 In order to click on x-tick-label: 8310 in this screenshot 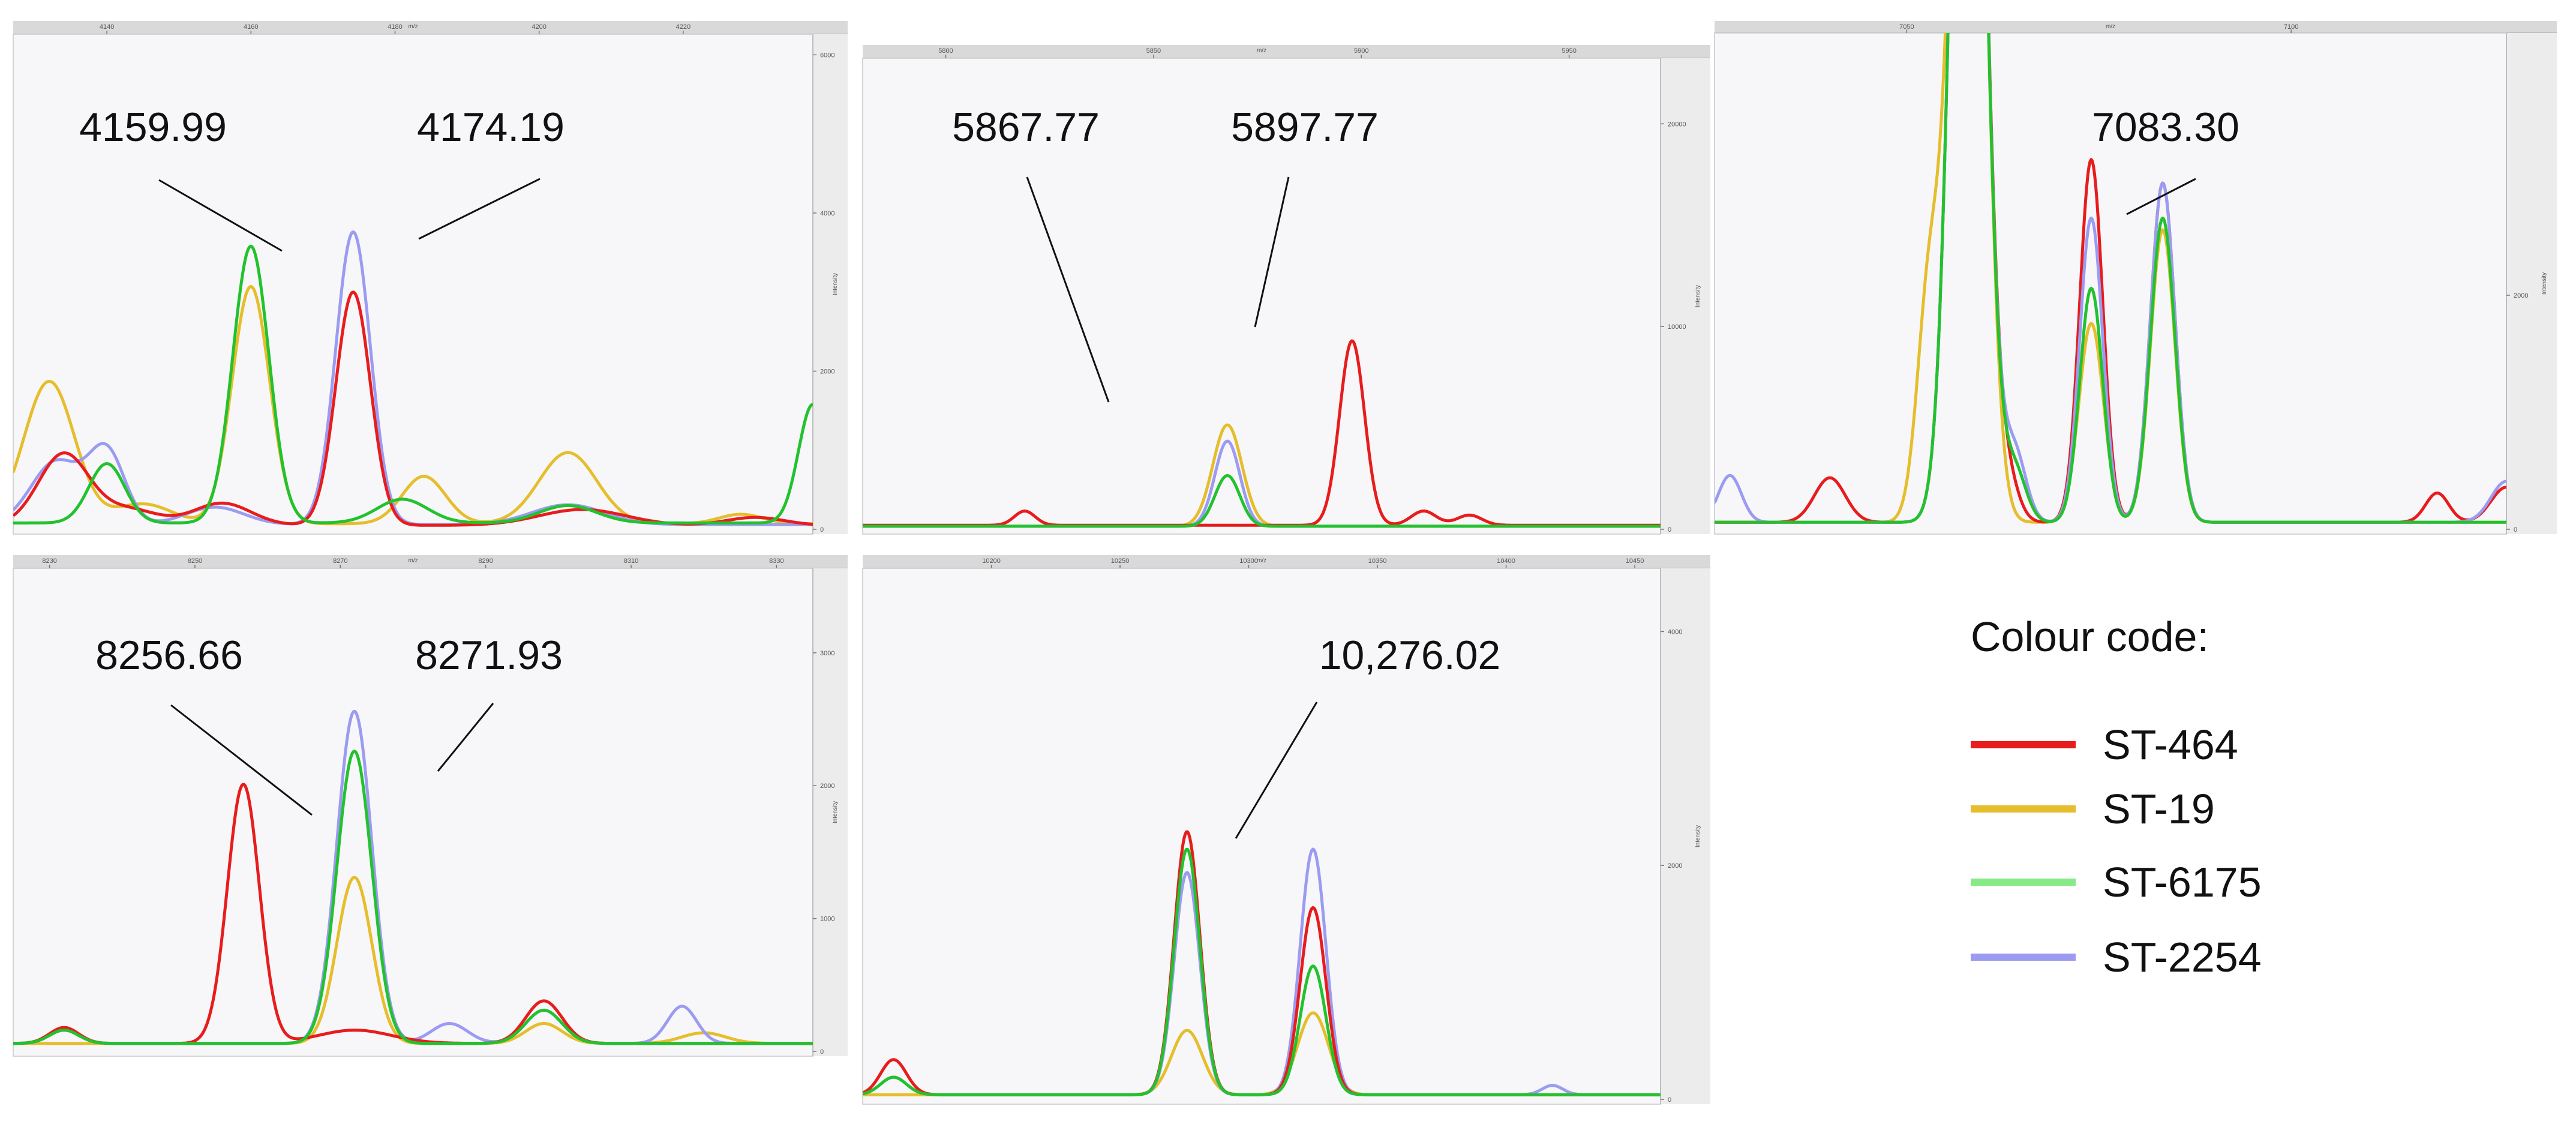, I will do `click(631, 561)`.